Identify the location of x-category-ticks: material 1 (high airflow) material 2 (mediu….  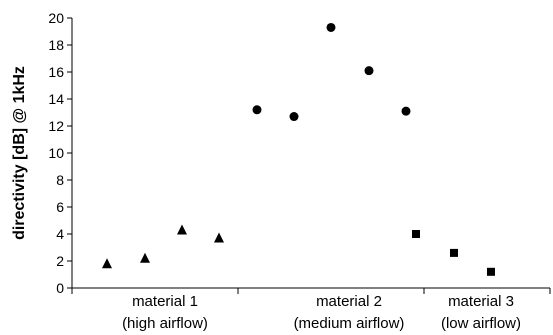
(311, 310).